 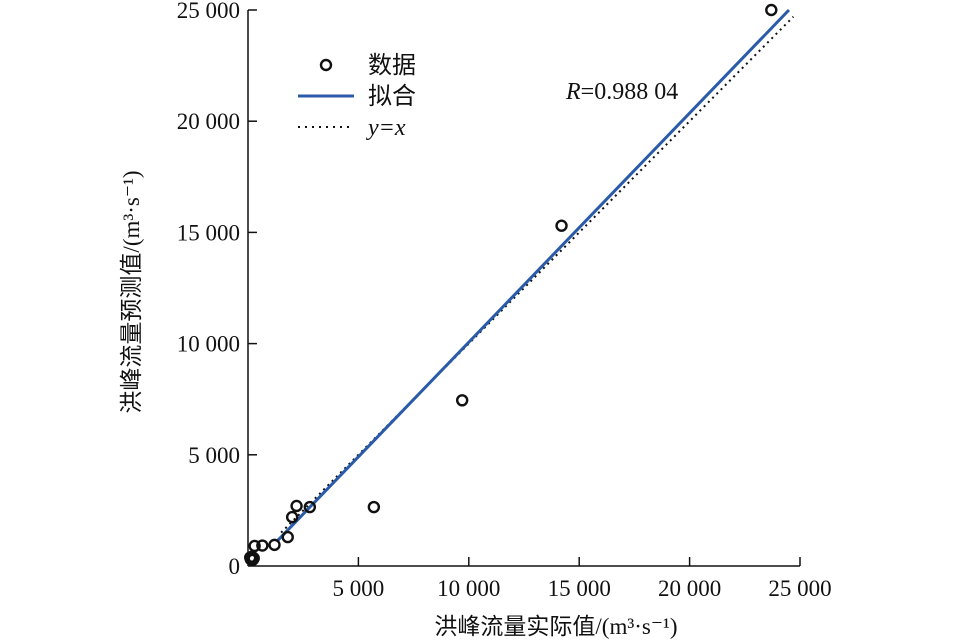 What do you see at coordinates (579, 588) in the screenshot?
I see `x-tick-label: 15 000` at bounding box center [579, 588].